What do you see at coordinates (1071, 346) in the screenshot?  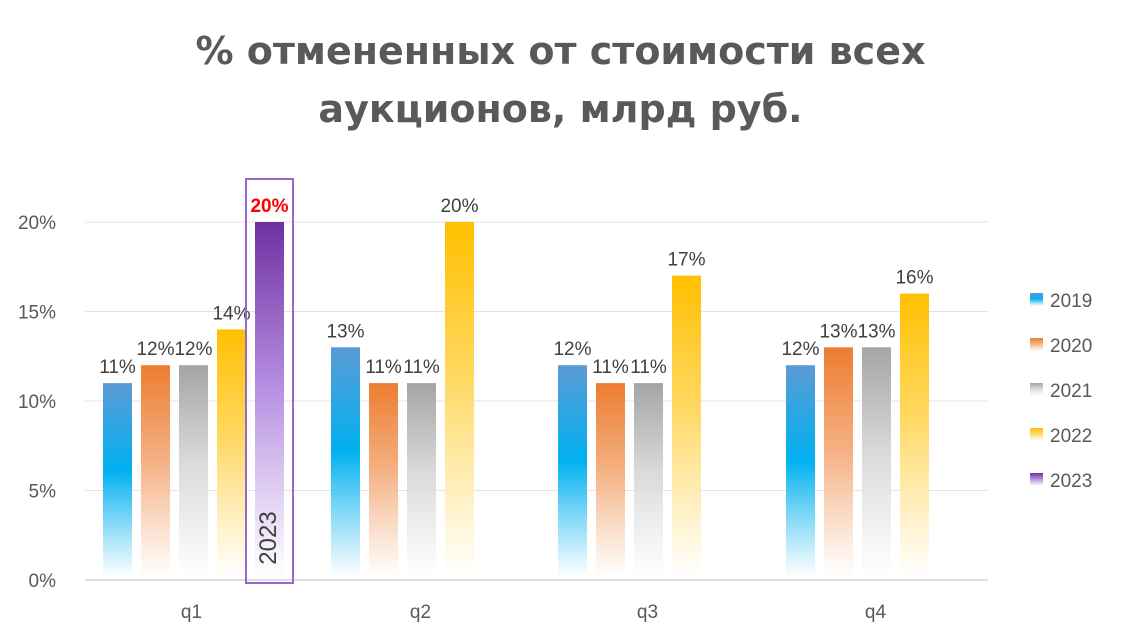 I see `legend-label-2020: 2020` at bounding box center [1071, 346].